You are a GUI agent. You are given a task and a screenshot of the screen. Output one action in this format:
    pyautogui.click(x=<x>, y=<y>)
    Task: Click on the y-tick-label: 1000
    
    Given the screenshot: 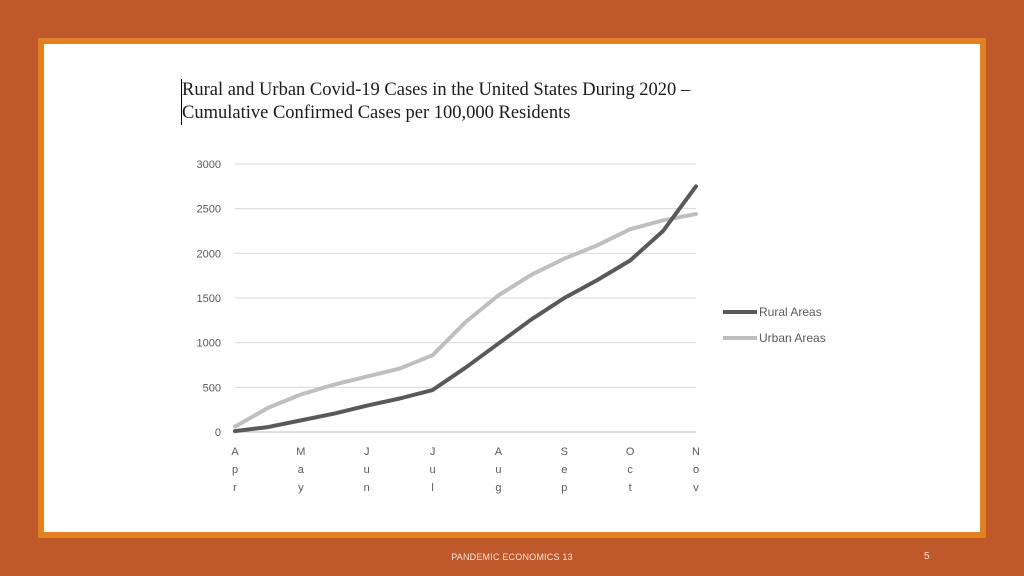 What is the action you would take?
    pyautogui.click(x=209, y=344)
    